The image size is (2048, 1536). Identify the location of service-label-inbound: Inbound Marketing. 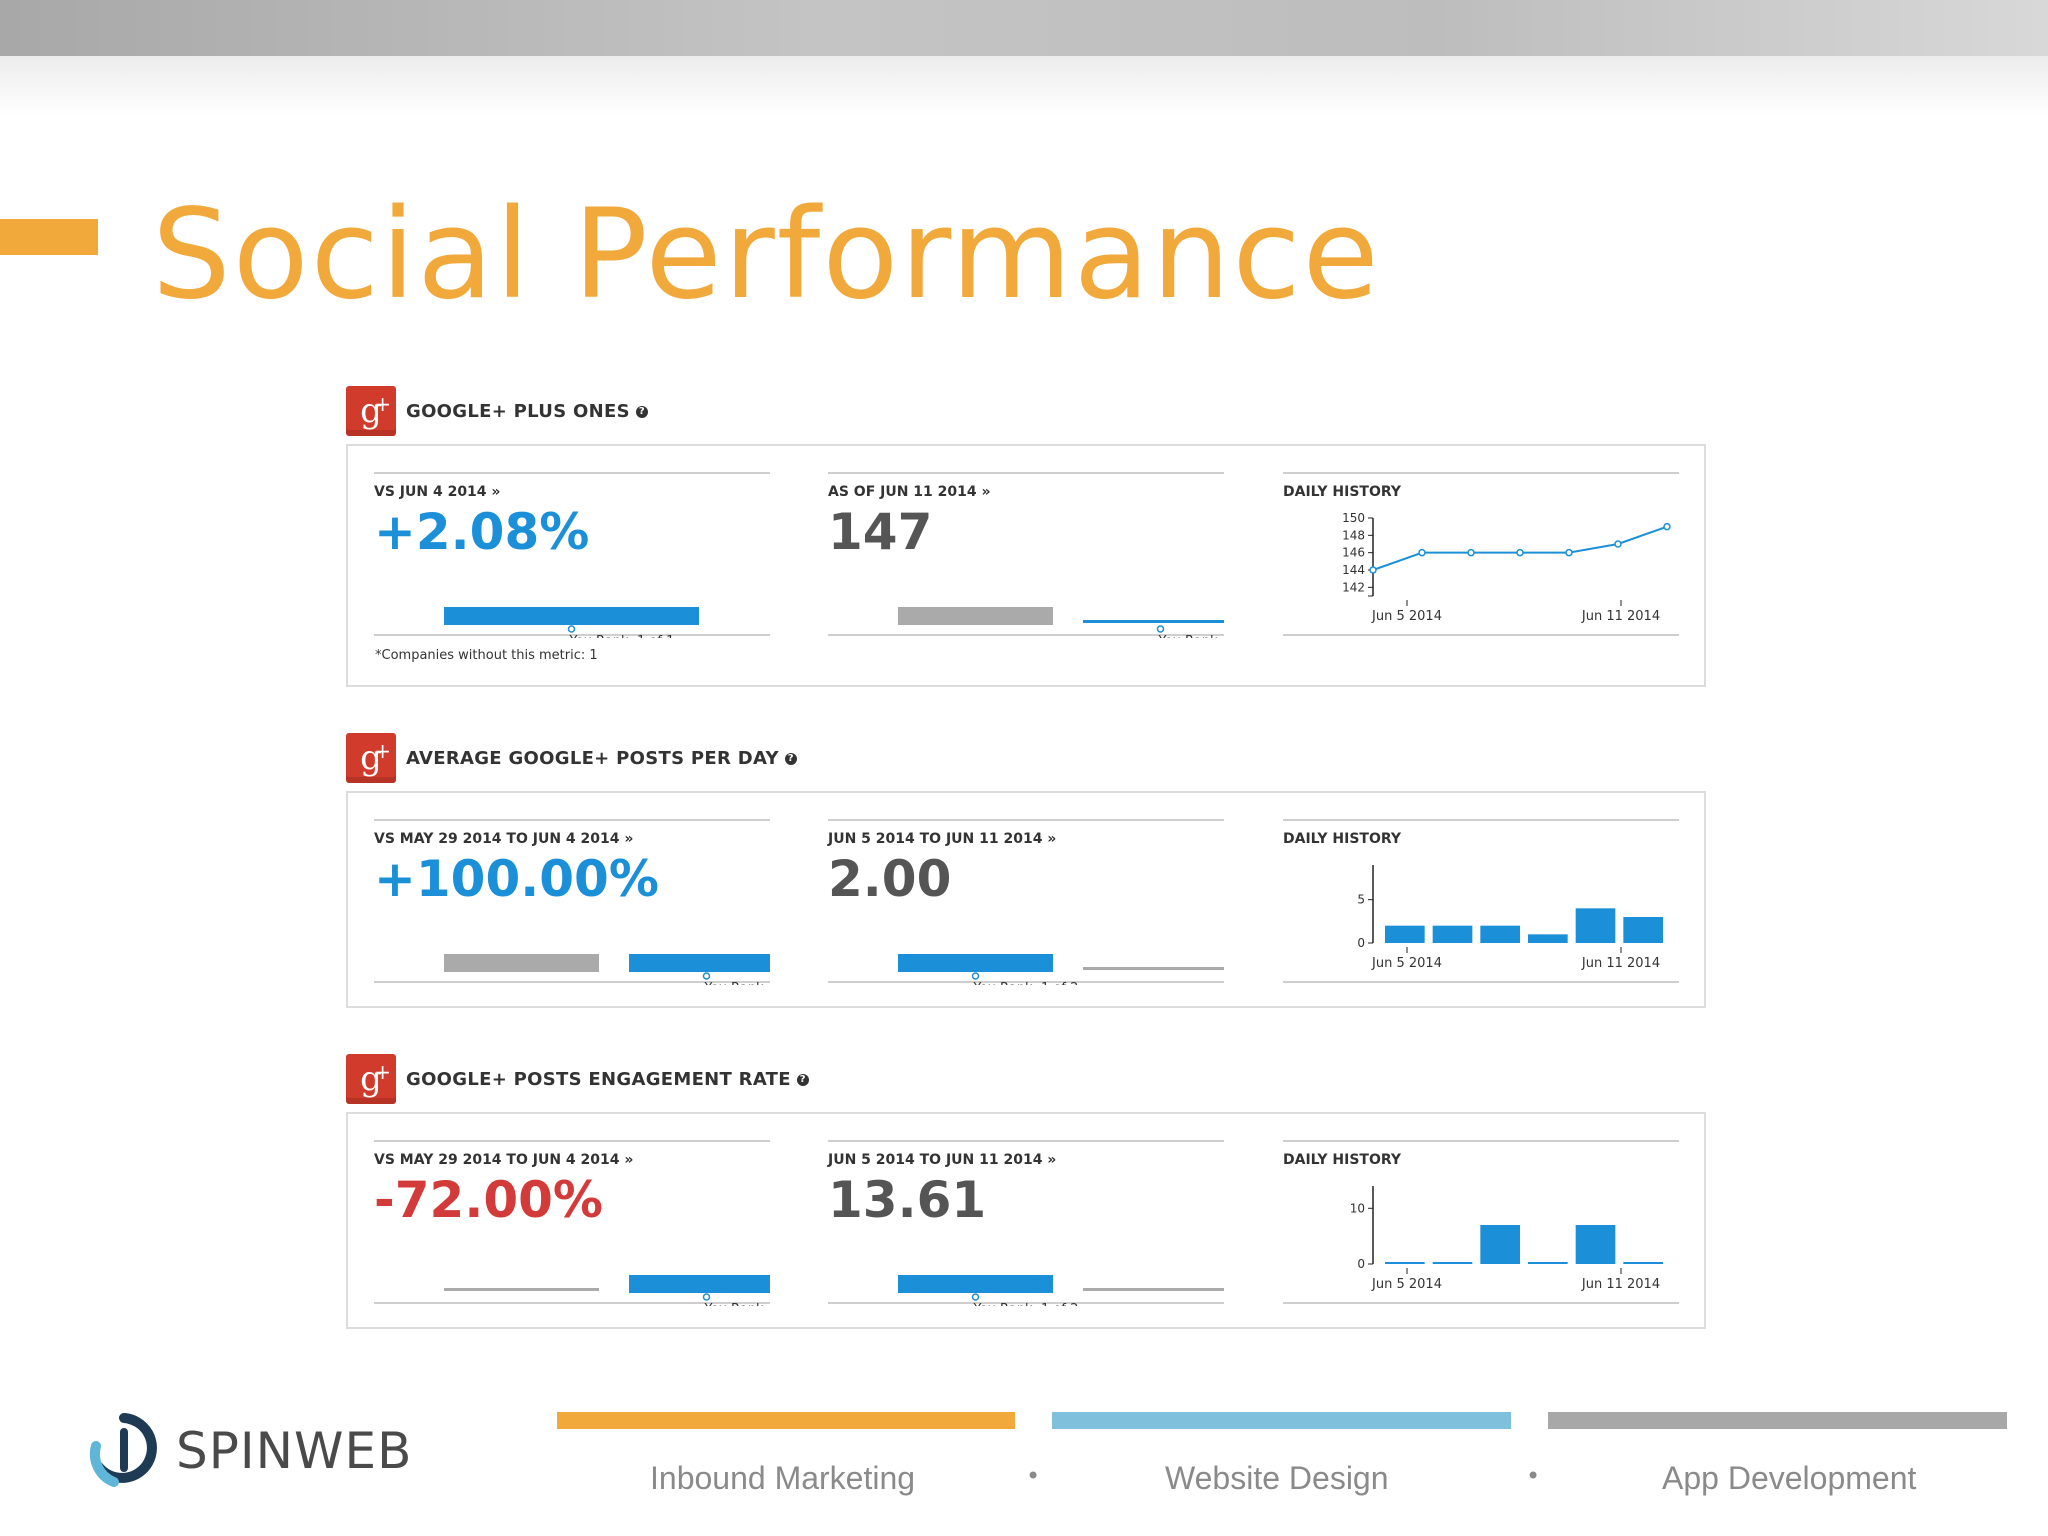
(783, 1478).